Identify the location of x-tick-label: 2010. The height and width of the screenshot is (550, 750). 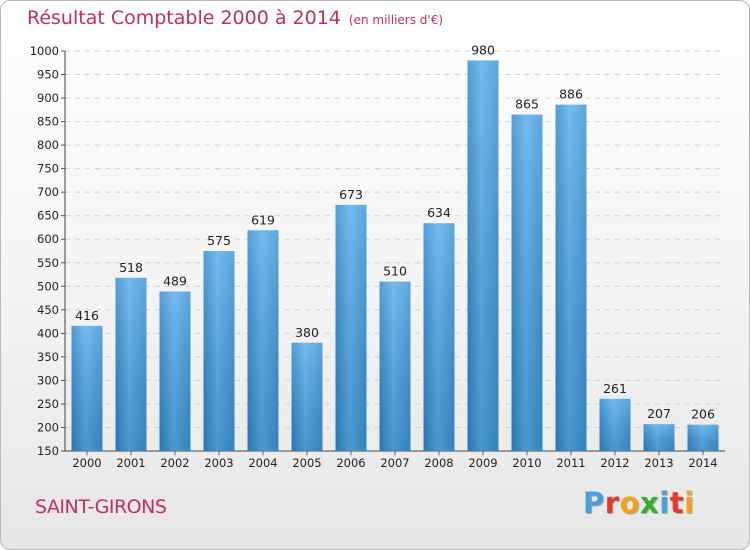
(526, 463).